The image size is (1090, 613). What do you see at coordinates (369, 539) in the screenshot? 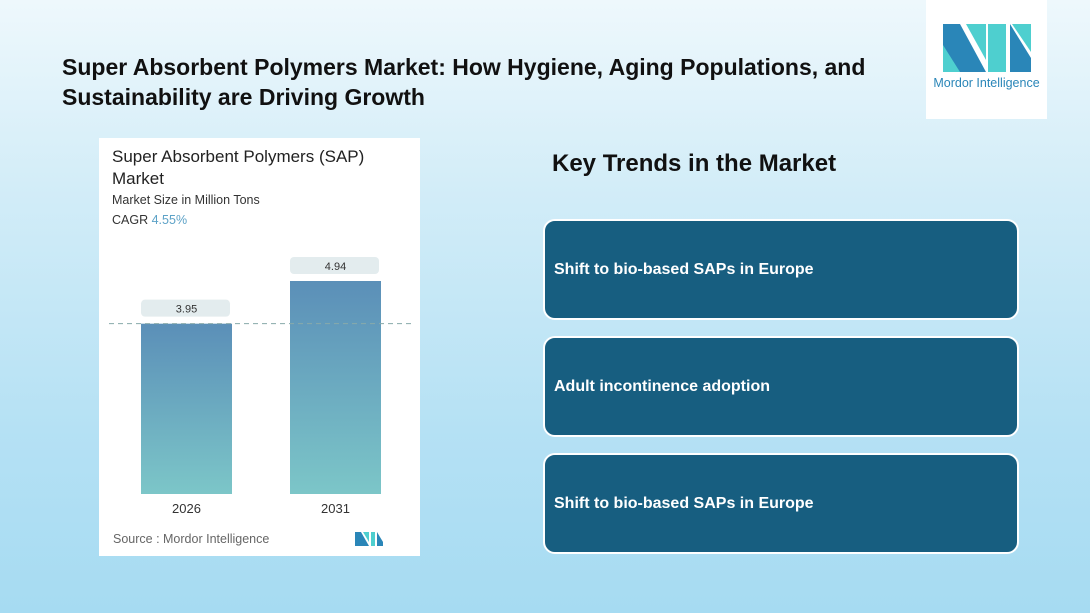
I see `source-logo-icon` at bounding box center [369, 539].